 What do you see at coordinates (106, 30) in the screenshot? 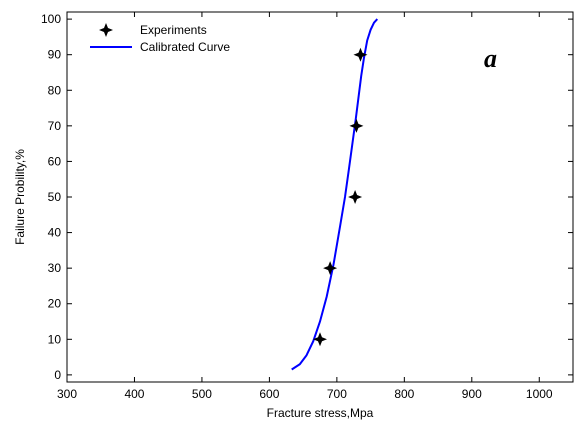
I see `legend-marker-experiments` at bounding box center [106, 30].